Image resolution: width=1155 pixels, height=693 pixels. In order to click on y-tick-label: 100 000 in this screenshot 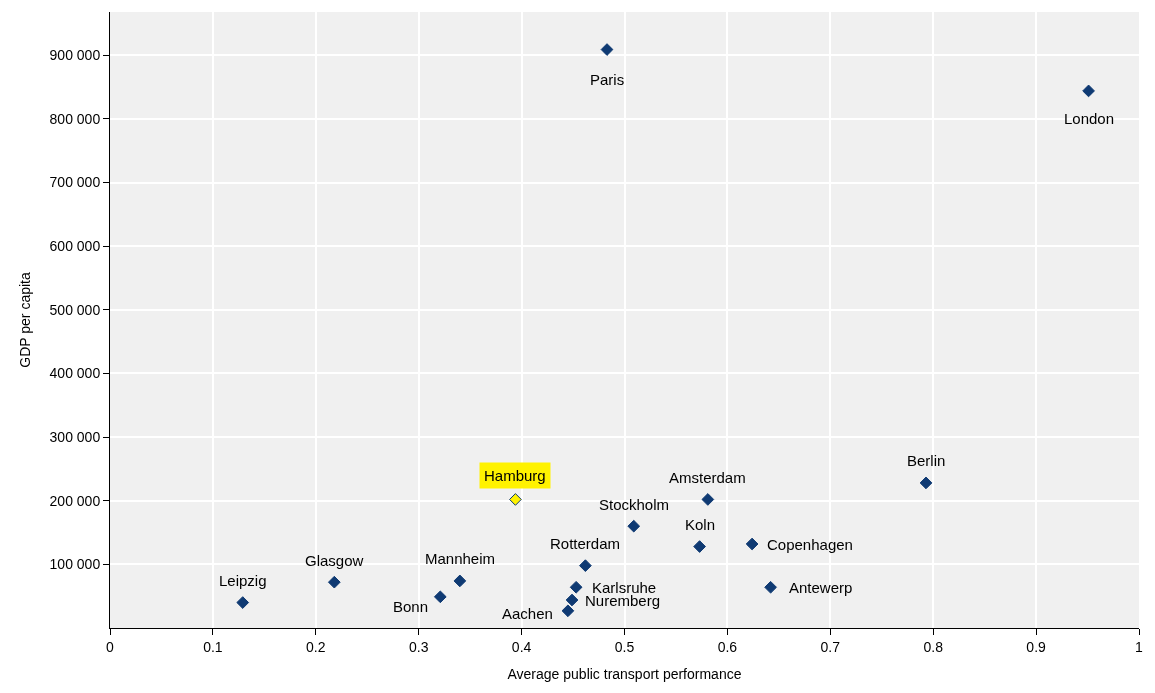, I will do `click(75, 564)`.